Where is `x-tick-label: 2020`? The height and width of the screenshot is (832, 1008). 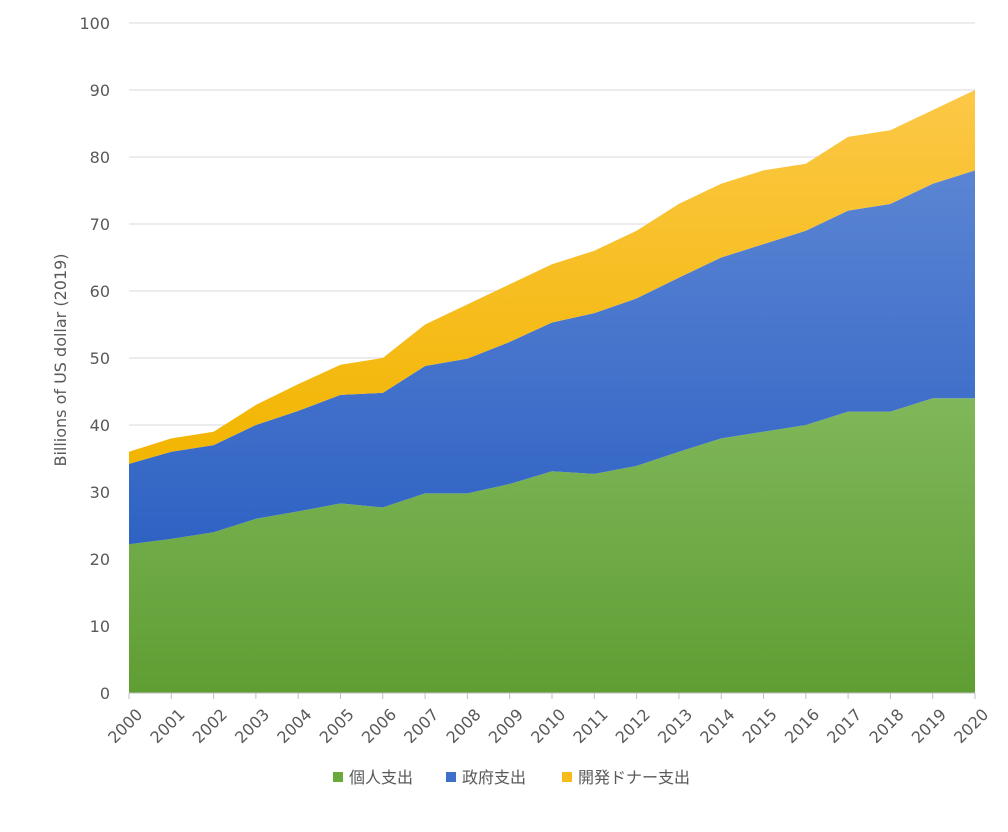
x-tick-label: 2020 is located at coordinates (971, 726).